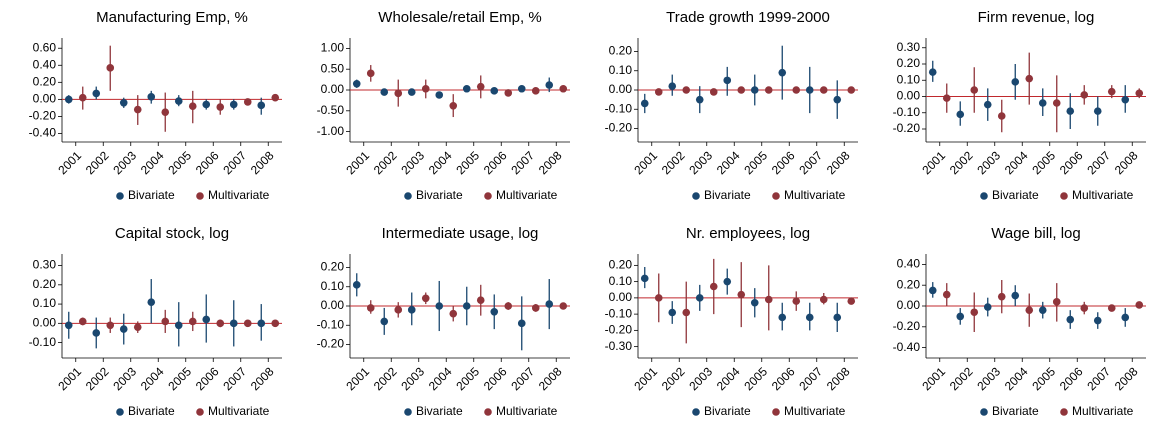  I want to click on y-tick-label: -0.30, so click(619, 346).